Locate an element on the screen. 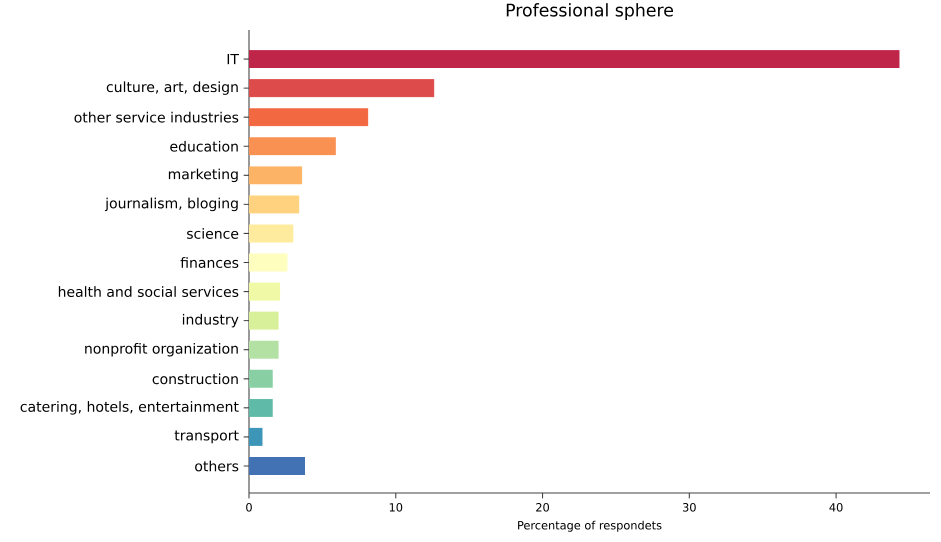  x-tick-label: 10 is located at coordinates (396, 507).